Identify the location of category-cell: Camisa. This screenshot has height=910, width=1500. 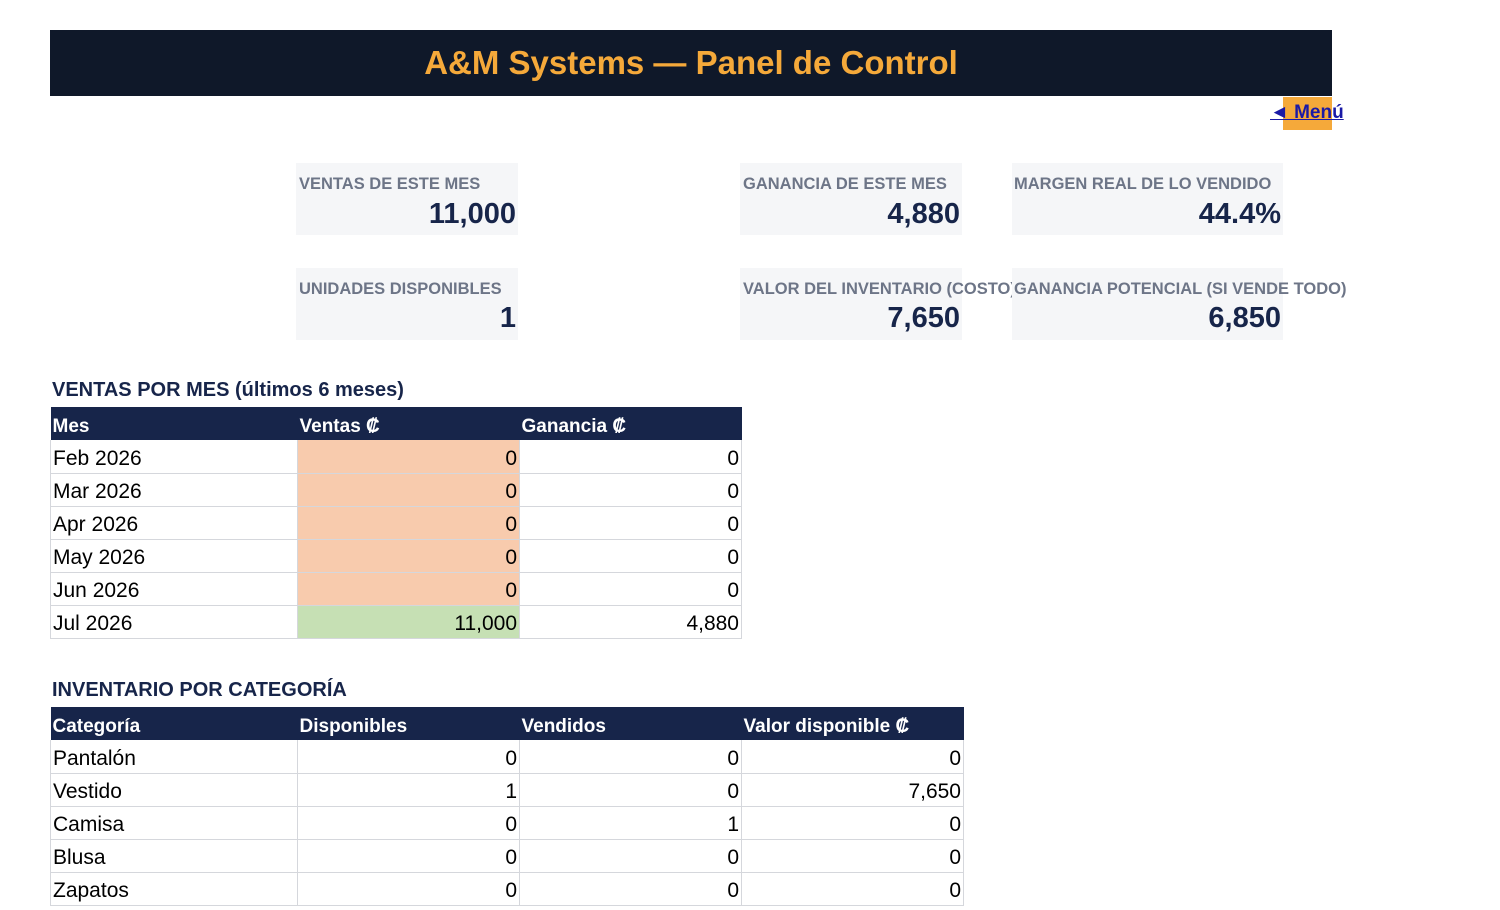
(174, 823).